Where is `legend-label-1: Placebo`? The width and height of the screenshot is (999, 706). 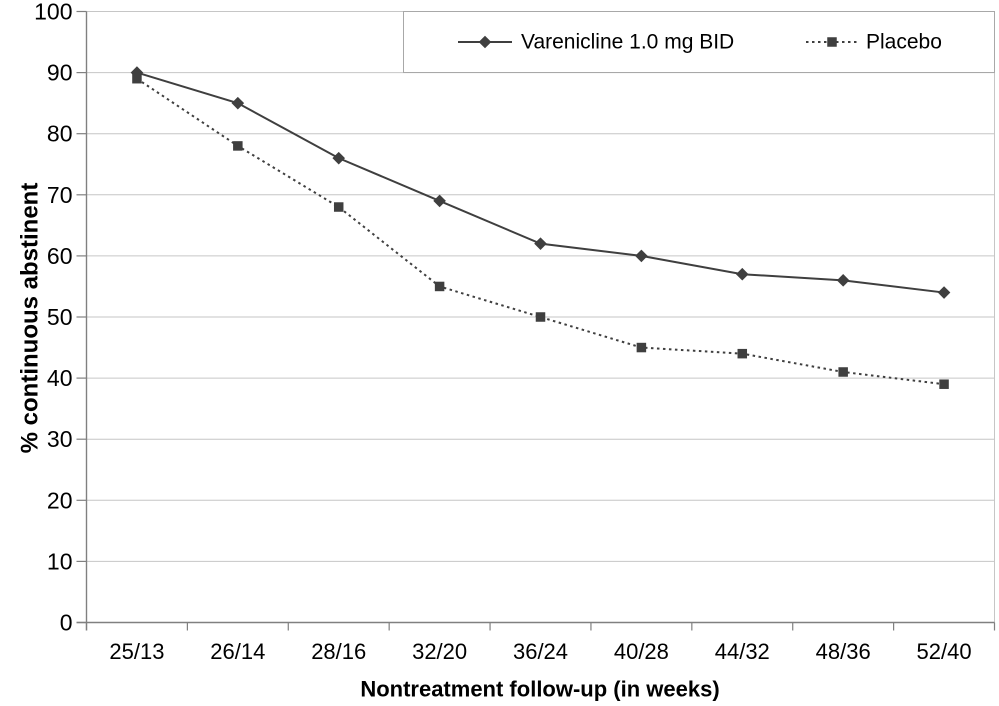
legend-label-1: Placebo is located at coordinates (904, 42).